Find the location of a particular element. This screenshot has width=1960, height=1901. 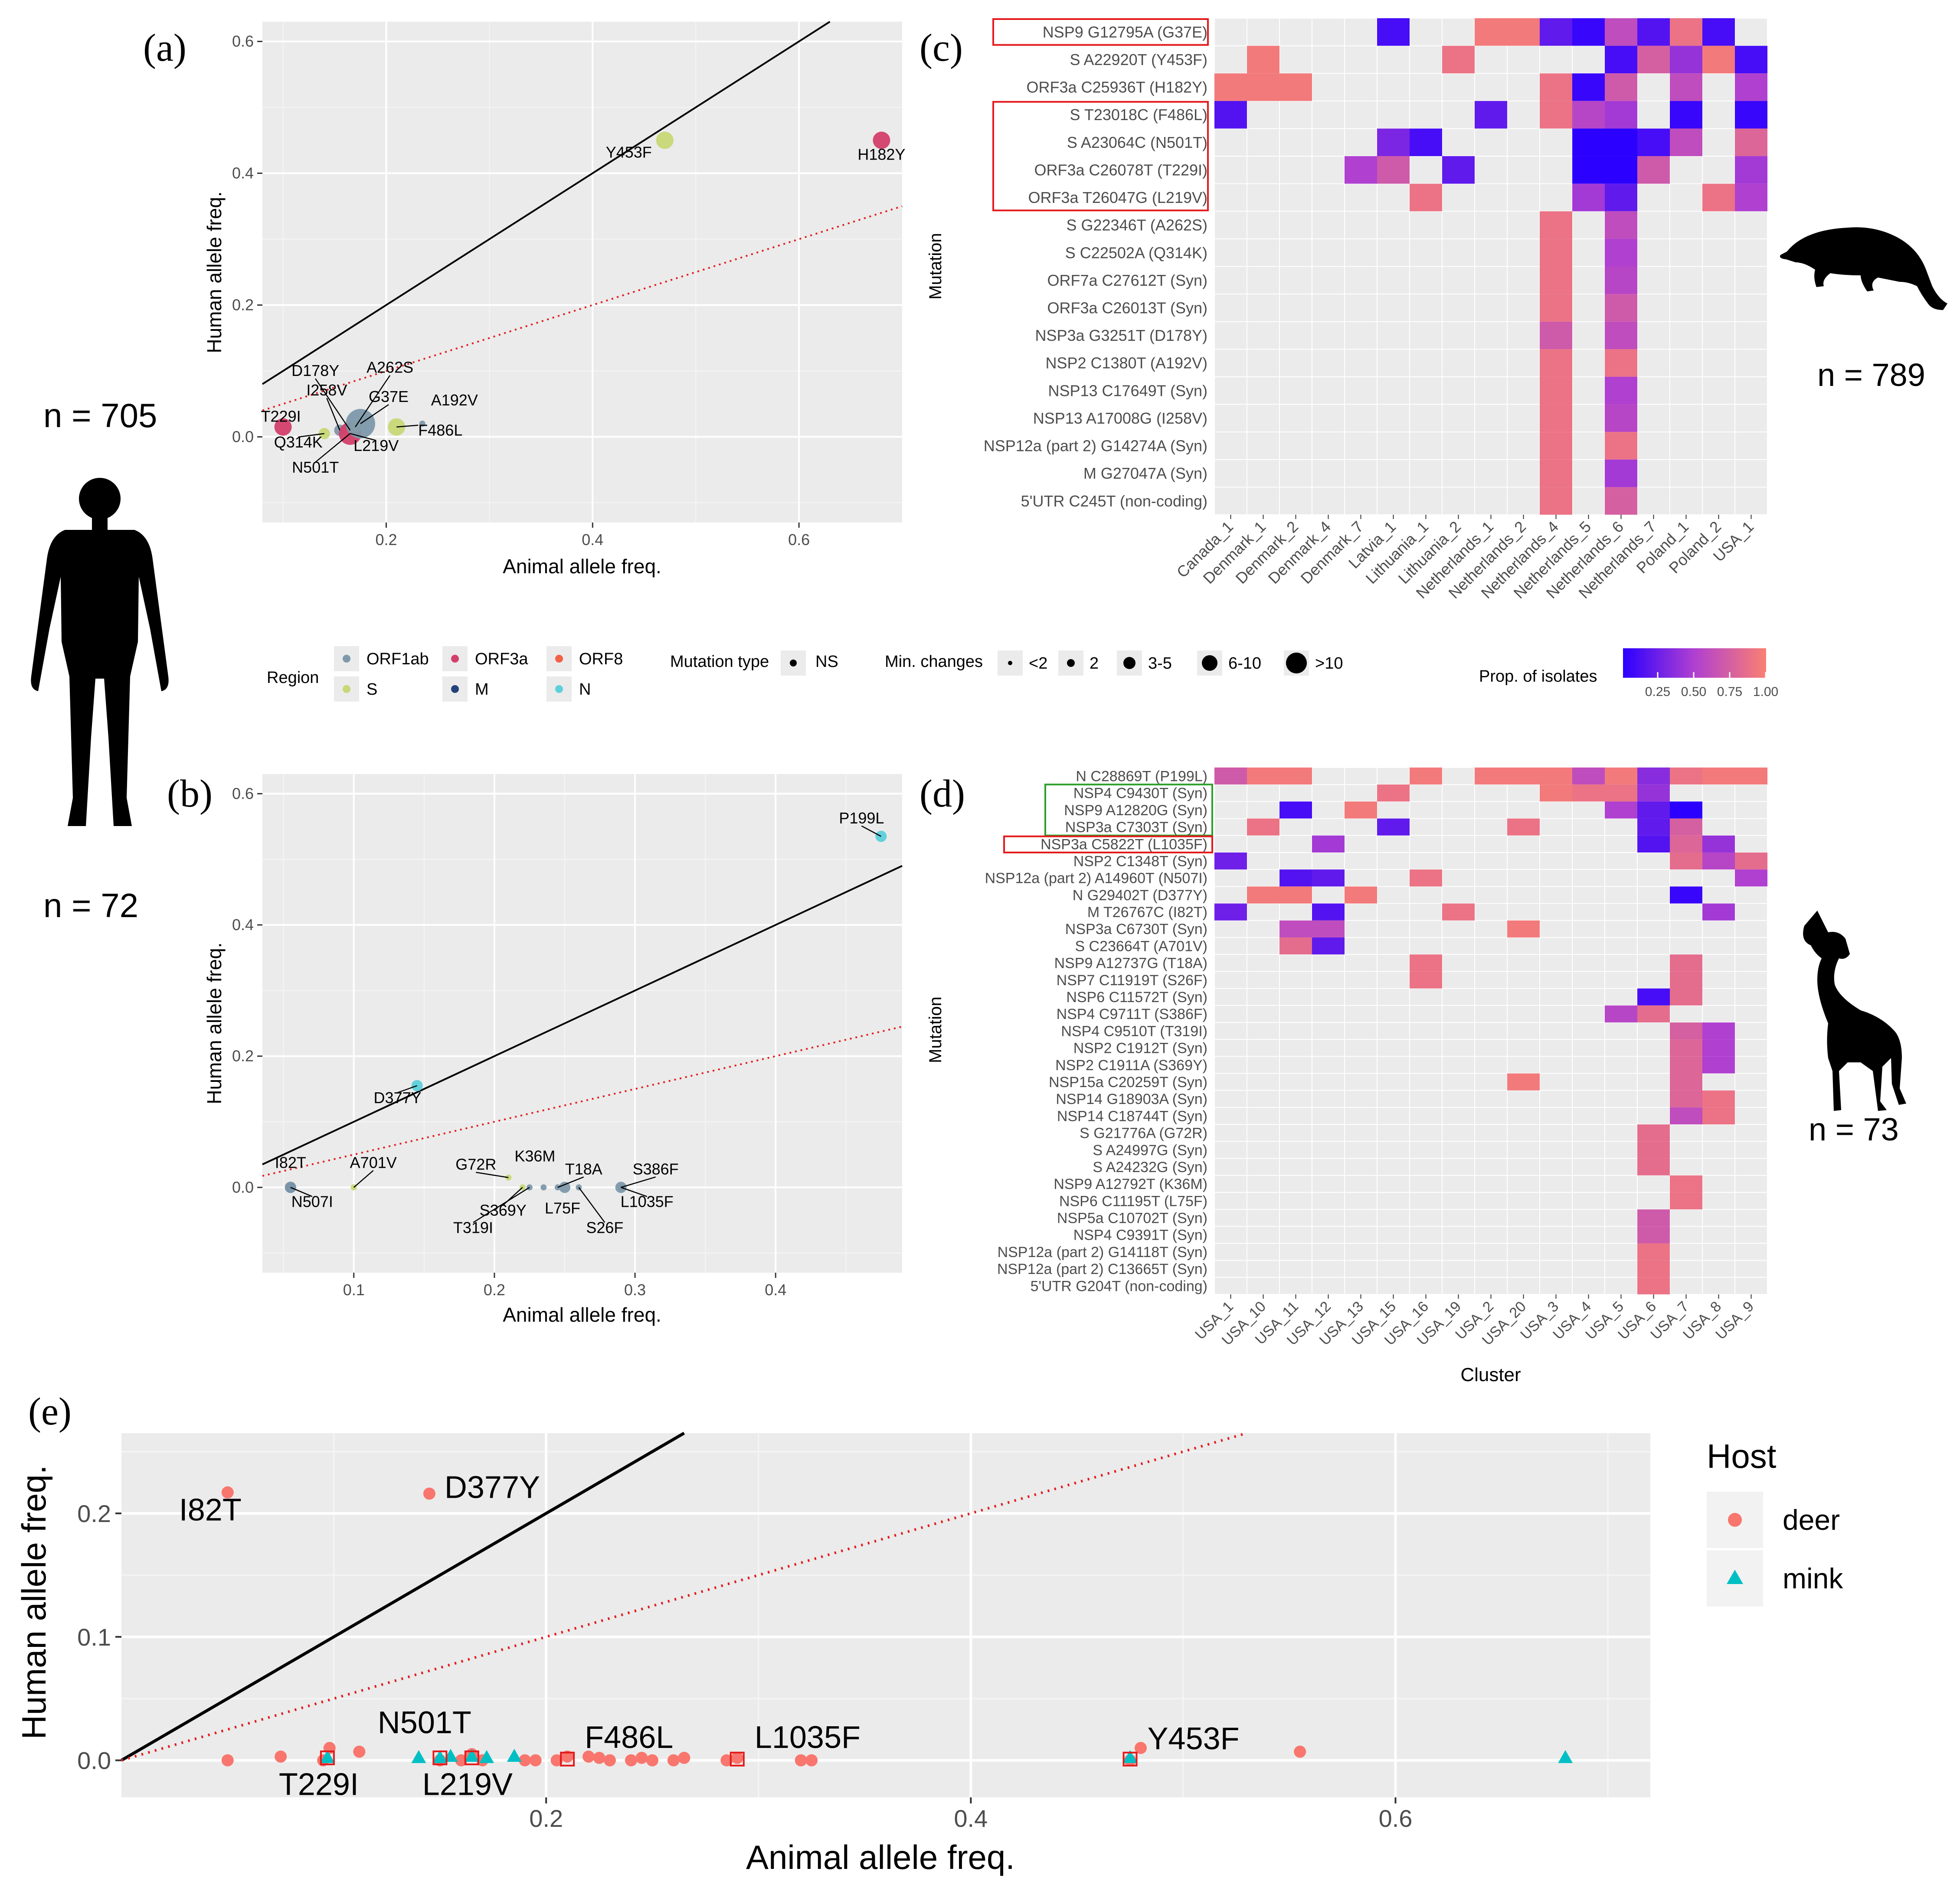

e-line-half-slope is located at coordinates (684, 1597).